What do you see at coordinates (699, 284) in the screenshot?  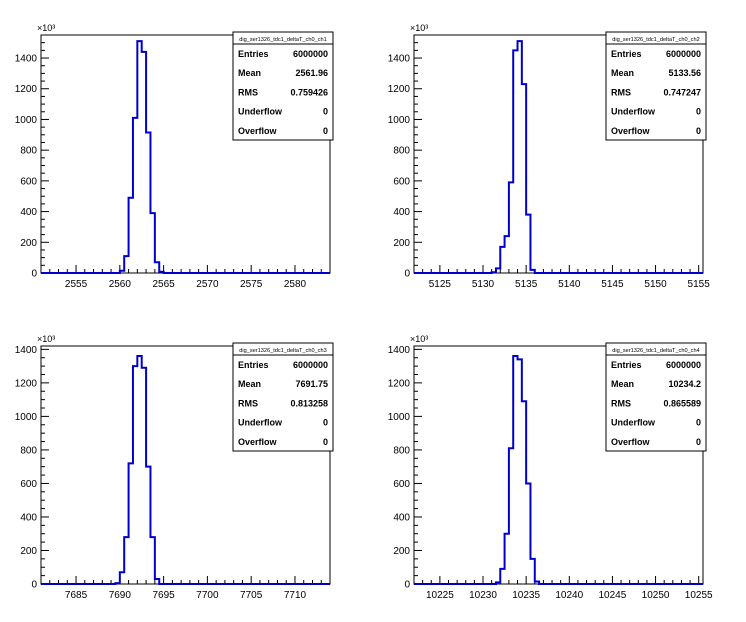 I see `x-tick-label: 5155` at bounding box center [699, 284].